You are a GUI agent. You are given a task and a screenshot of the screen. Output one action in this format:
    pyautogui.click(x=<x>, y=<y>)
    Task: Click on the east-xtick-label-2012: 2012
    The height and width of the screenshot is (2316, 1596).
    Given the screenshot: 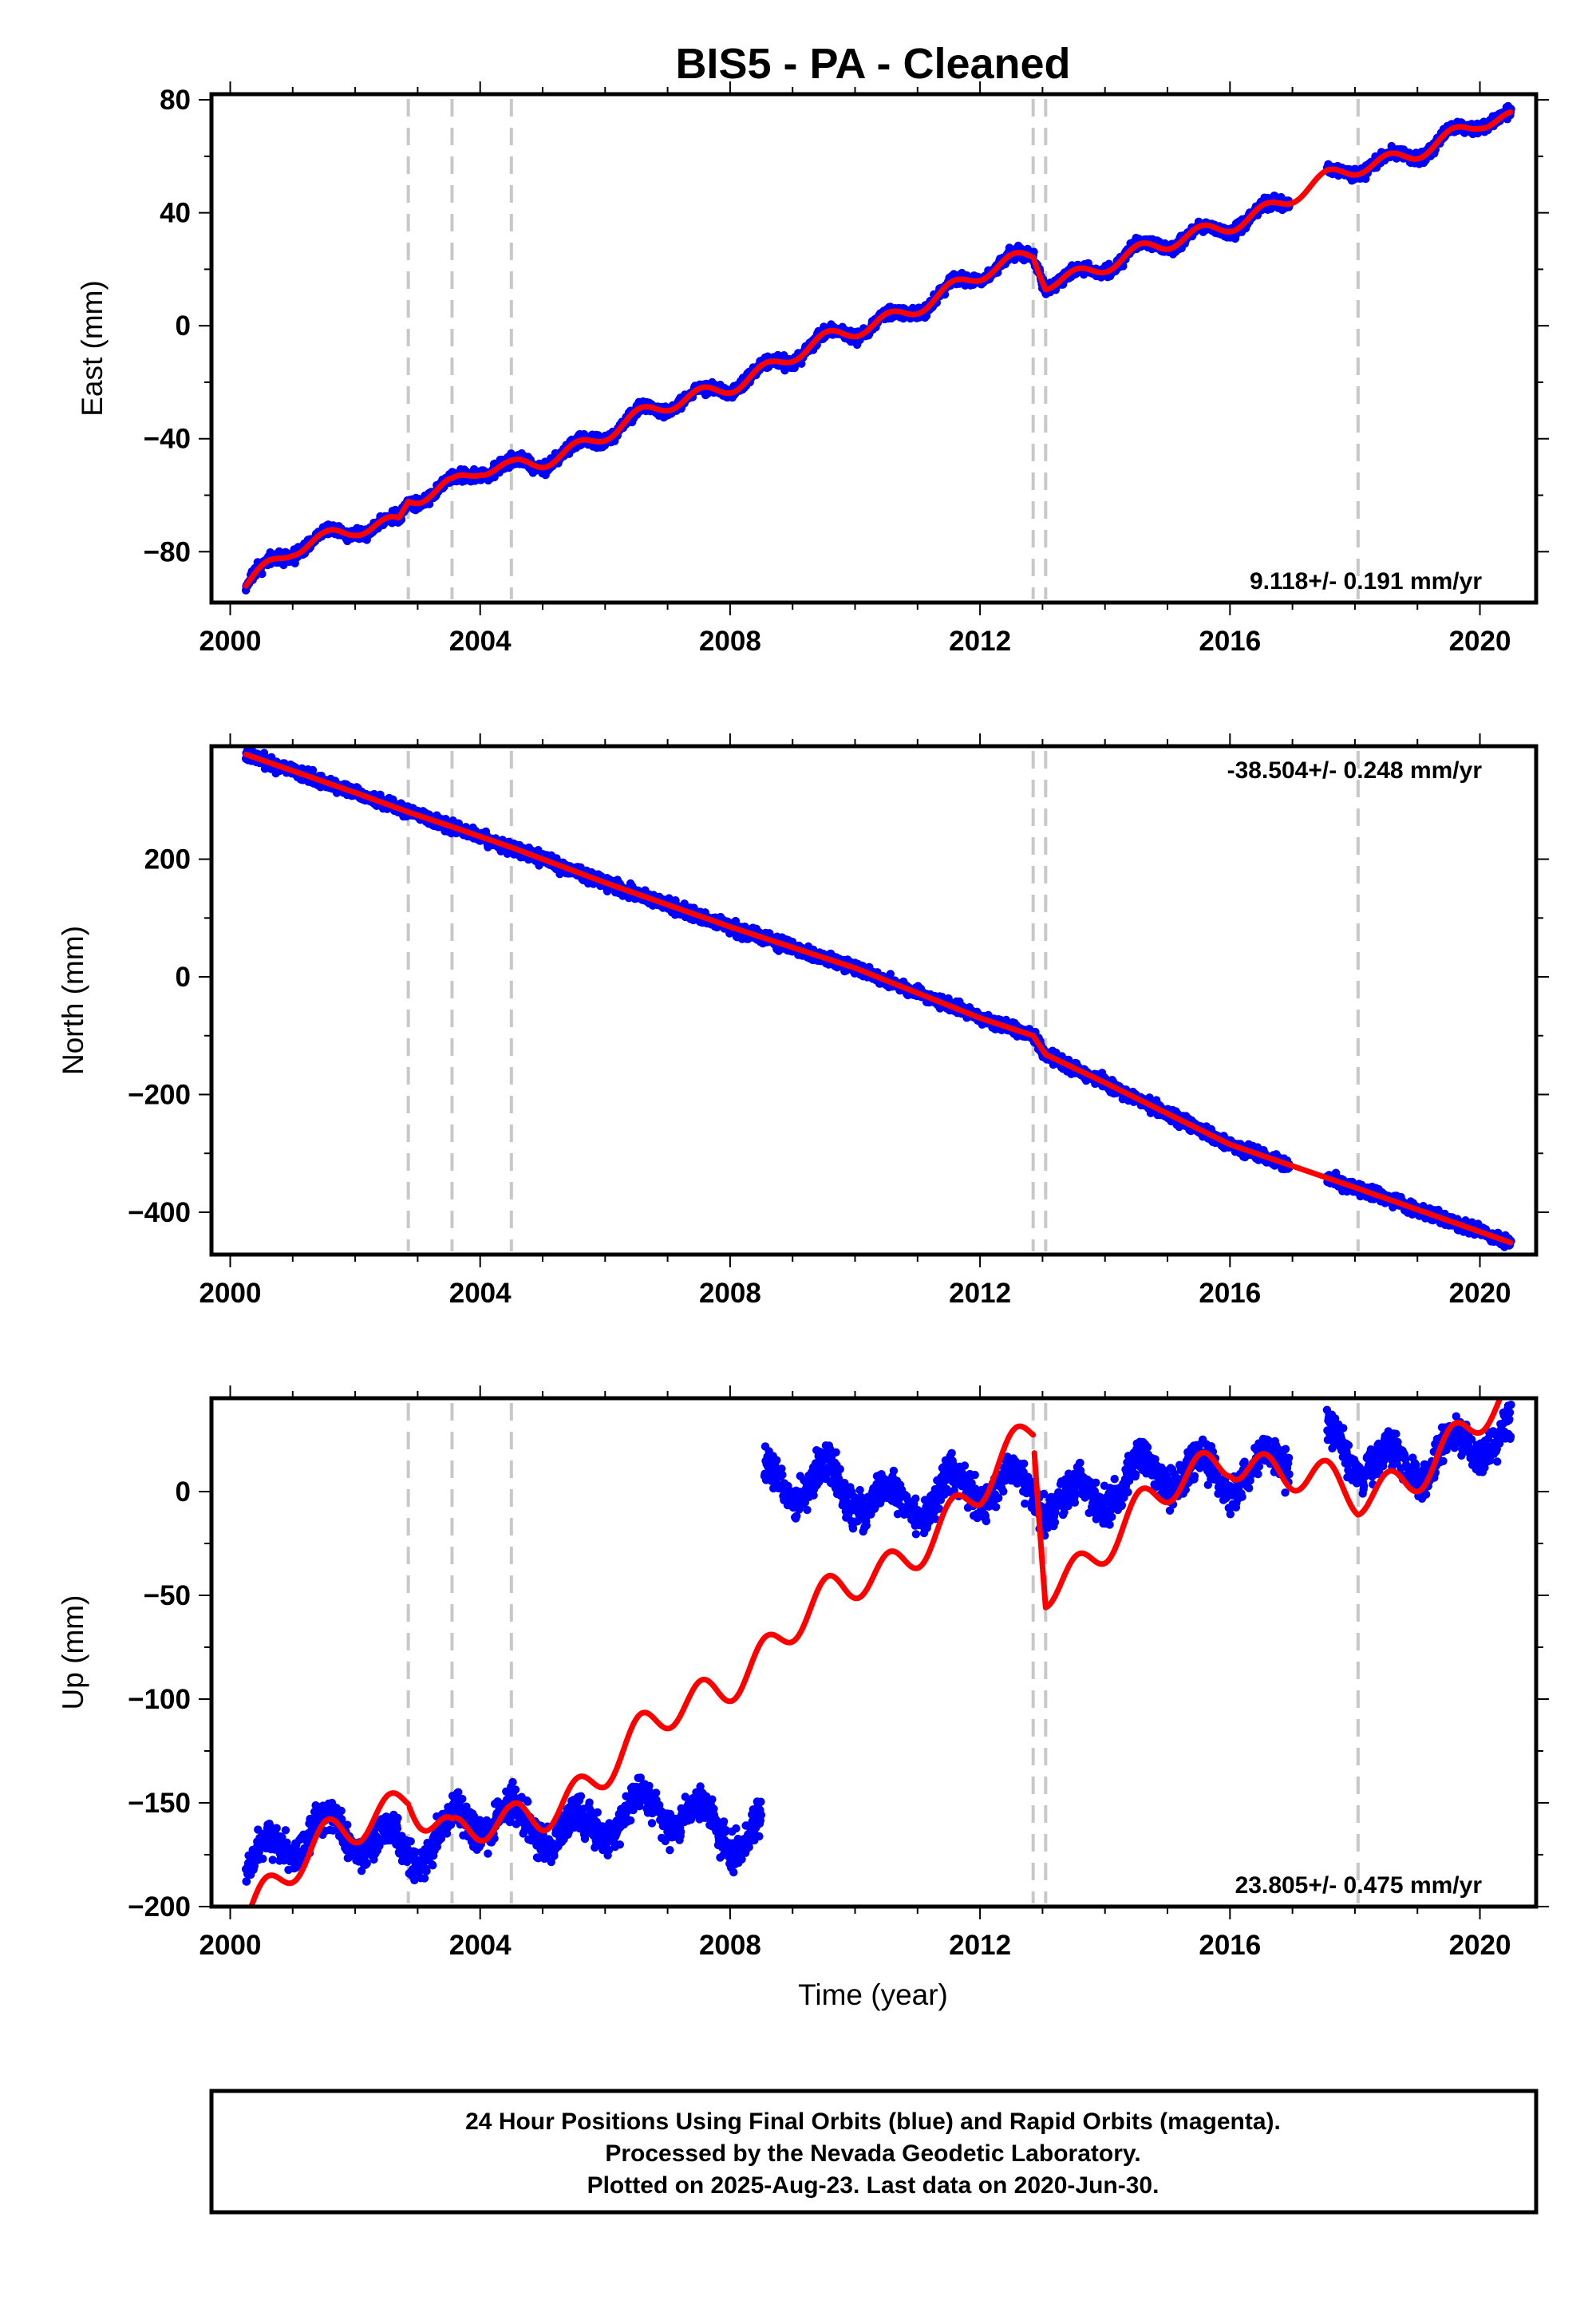 What is the action you would take?
    pyautogui.click(x=980, y=641)
    